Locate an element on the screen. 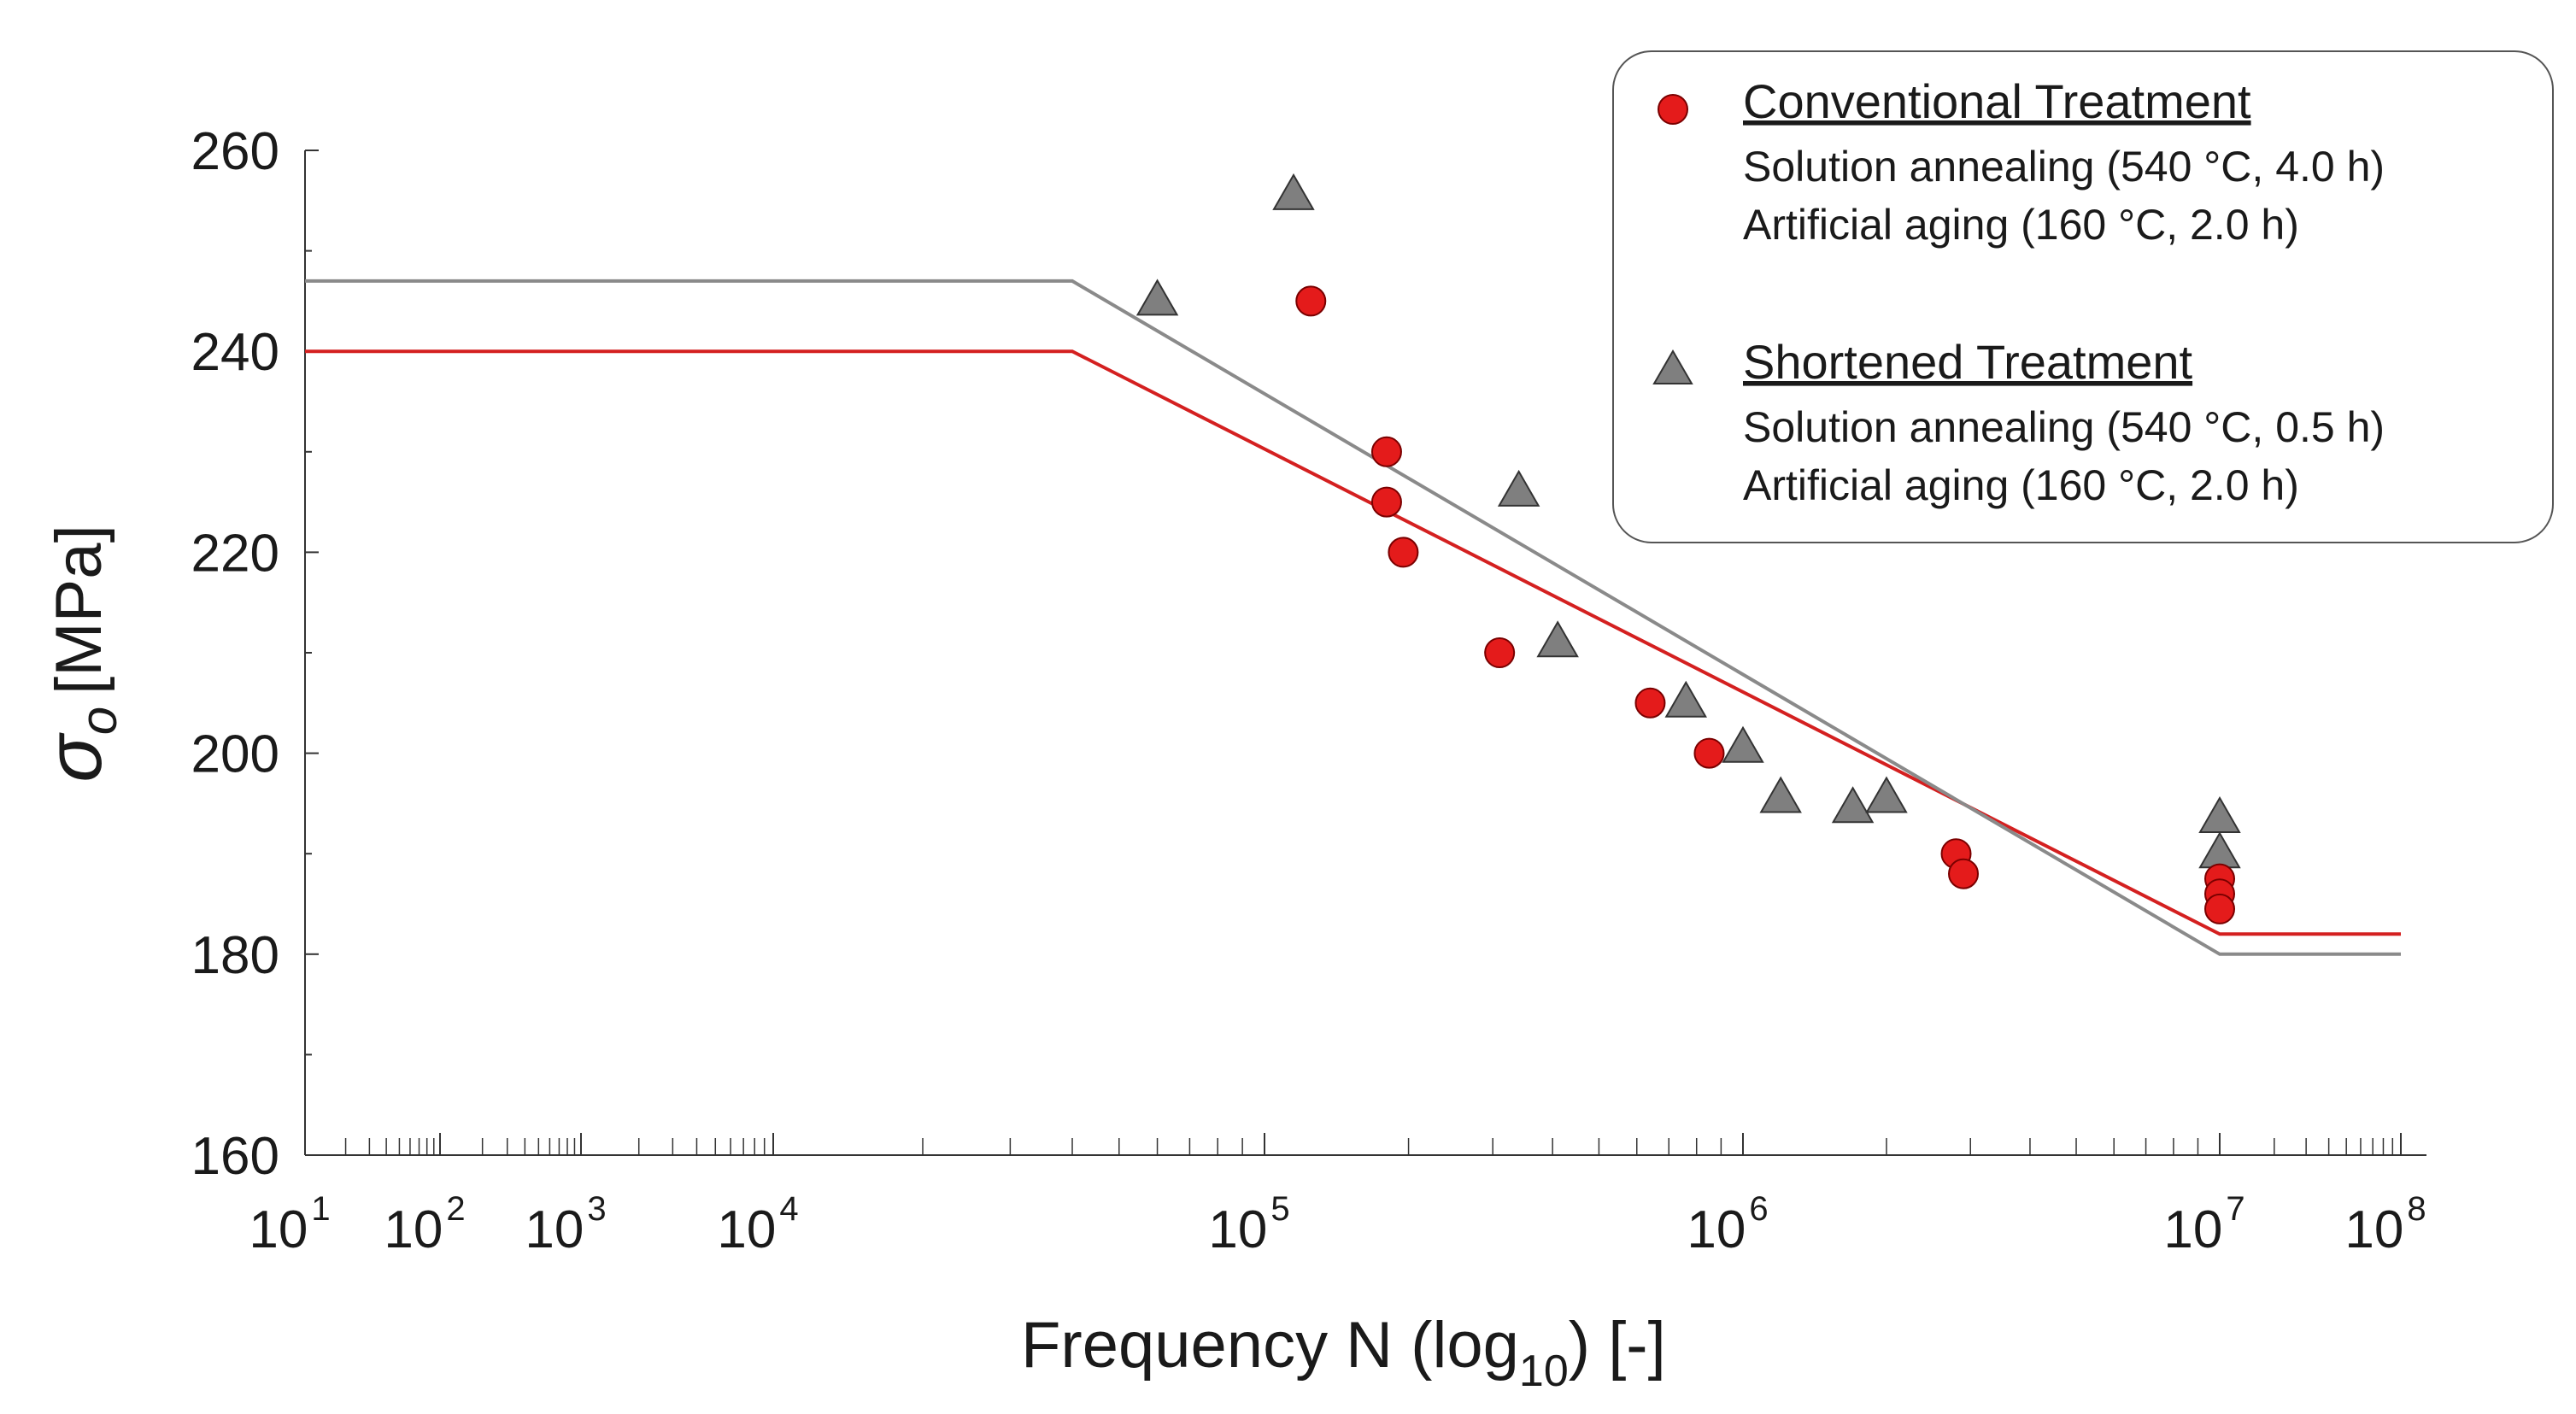  y-ticks: 160 180 200 220 240 260 is located at coordinates (255, 654).